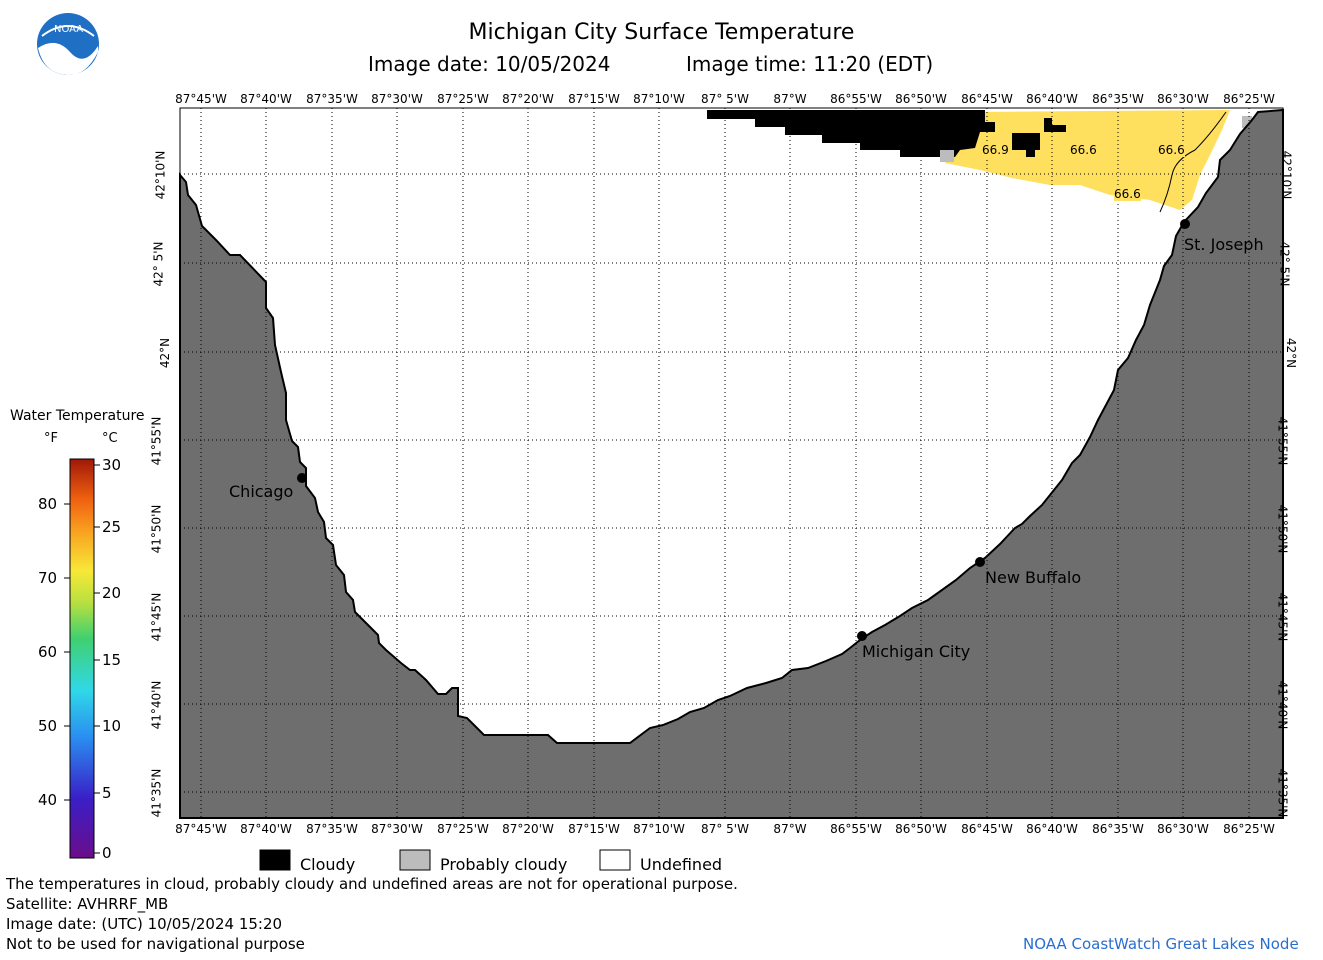  I want to click on logo-text: NOAA, so click(69, 29).